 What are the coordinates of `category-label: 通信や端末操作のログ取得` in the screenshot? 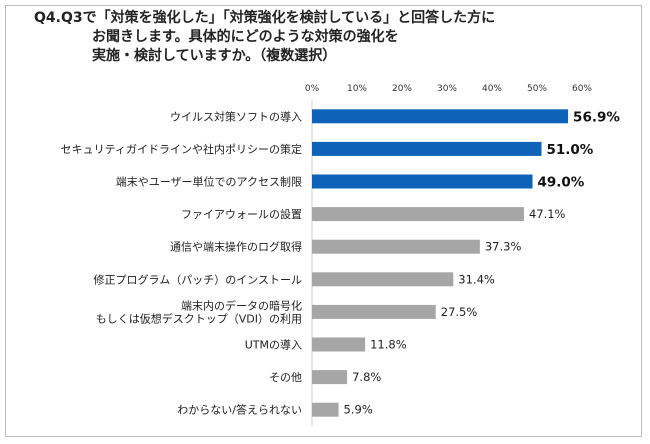 It's located at (236, 247).